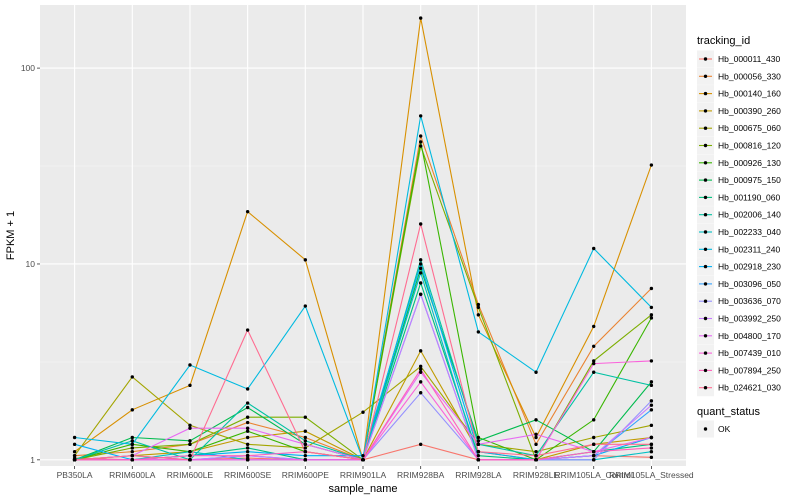 The image size is (800, 500). What do you see at coordinates (478, 475) in the screenshot?
I see `x-tick-label: RRIM928LA` at bounding box center [478, 475].